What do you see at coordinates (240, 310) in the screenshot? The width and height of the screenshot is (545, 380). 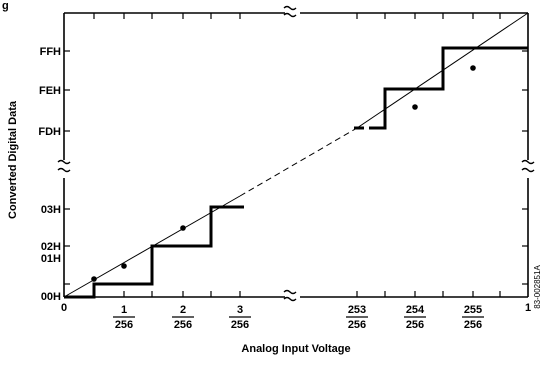 I see `fraction-numerator: 3` at bounding box center [240, 310].